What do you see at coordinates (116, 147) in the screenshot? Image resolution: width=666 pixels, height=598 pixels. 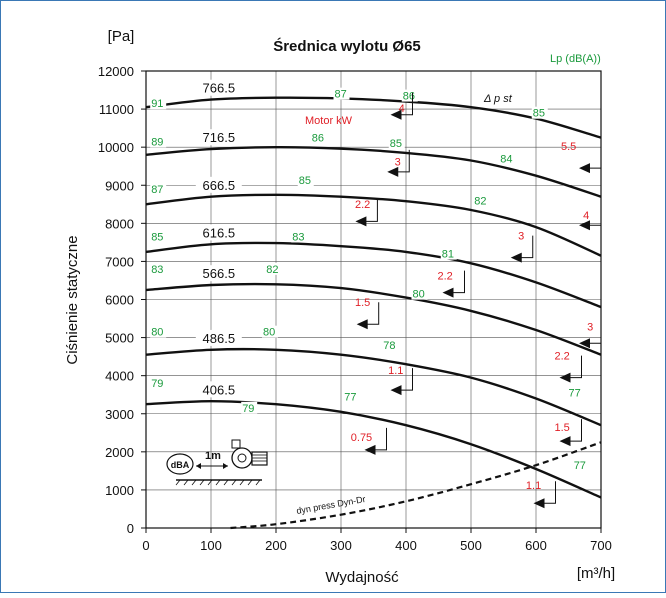 I see `y-tick-label: 10000` at bounding box center [116, 147].